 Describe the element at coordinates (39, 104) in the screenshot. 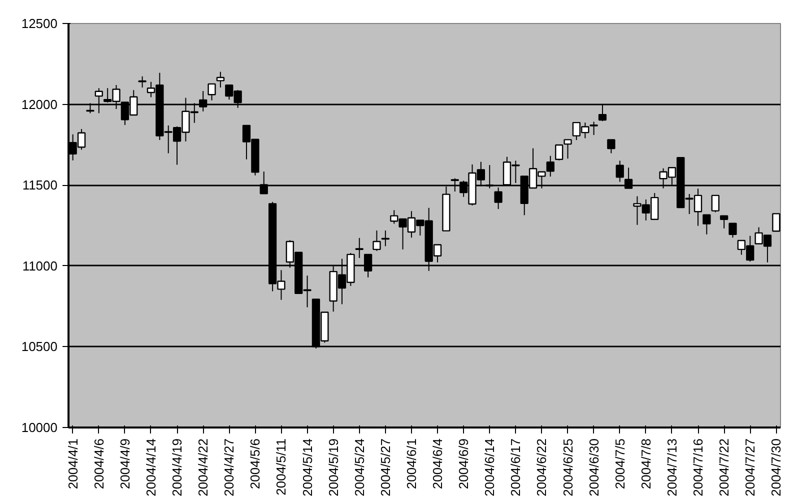

I see `y-tick-label: 12000` at that location.